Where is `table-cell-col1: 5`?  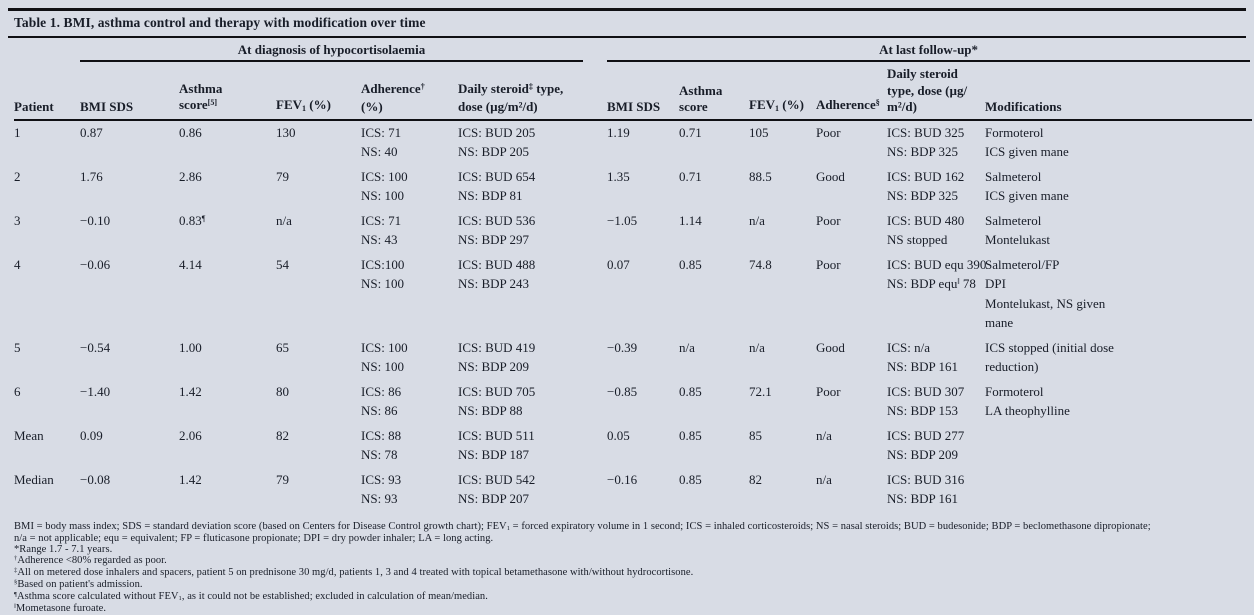 table-cell-col1: 5 is located at coordinates (17, 347).